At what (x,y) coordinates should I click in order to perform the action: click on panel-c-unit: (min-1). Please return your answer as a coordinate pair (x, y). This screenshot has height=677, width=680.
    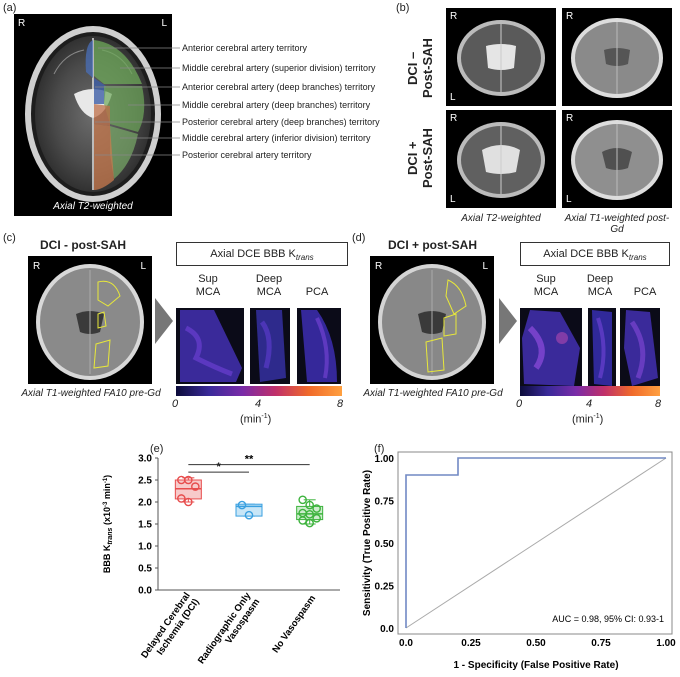
    Looking at the image, I should click on (256, 419).